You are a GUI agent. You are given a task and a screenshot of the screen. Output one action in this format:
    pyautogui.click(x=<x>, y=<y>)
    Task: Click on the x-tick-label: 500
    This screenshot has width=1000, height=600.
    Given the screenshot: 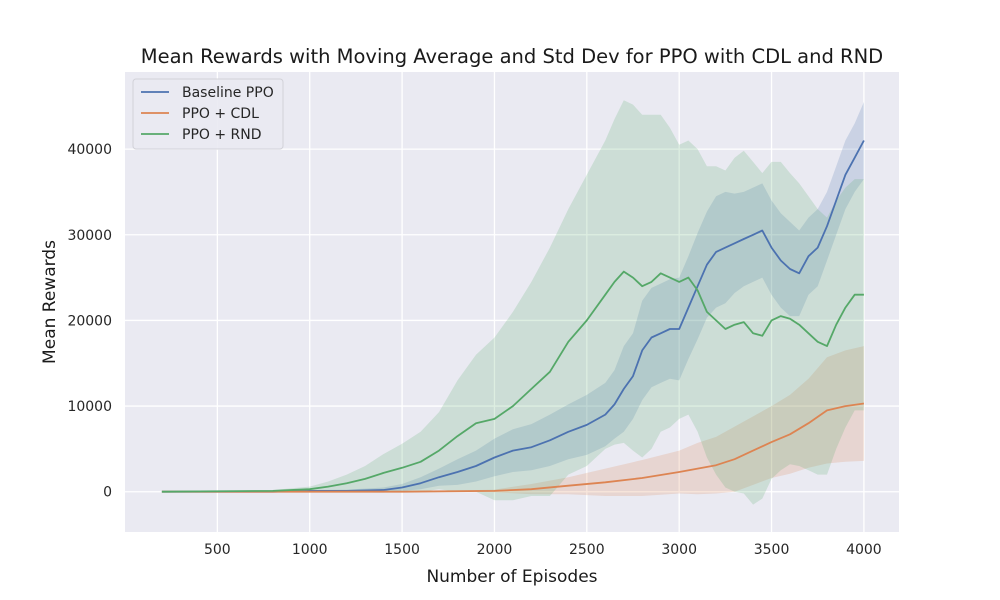 What is the action you would take?
    pyautogui.click(x=217, y=550)
    